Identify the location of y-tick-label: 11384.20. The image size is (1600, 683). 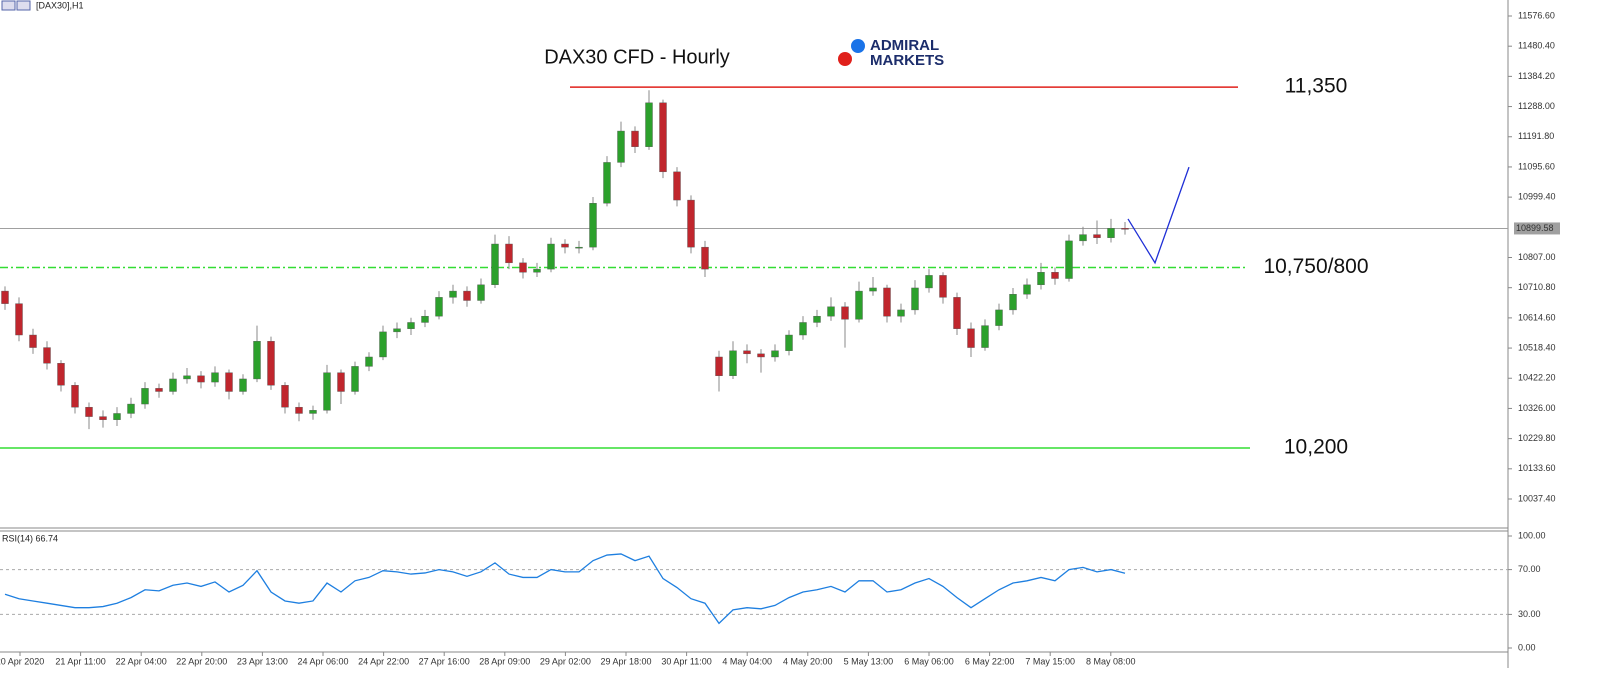
(1536, 76).